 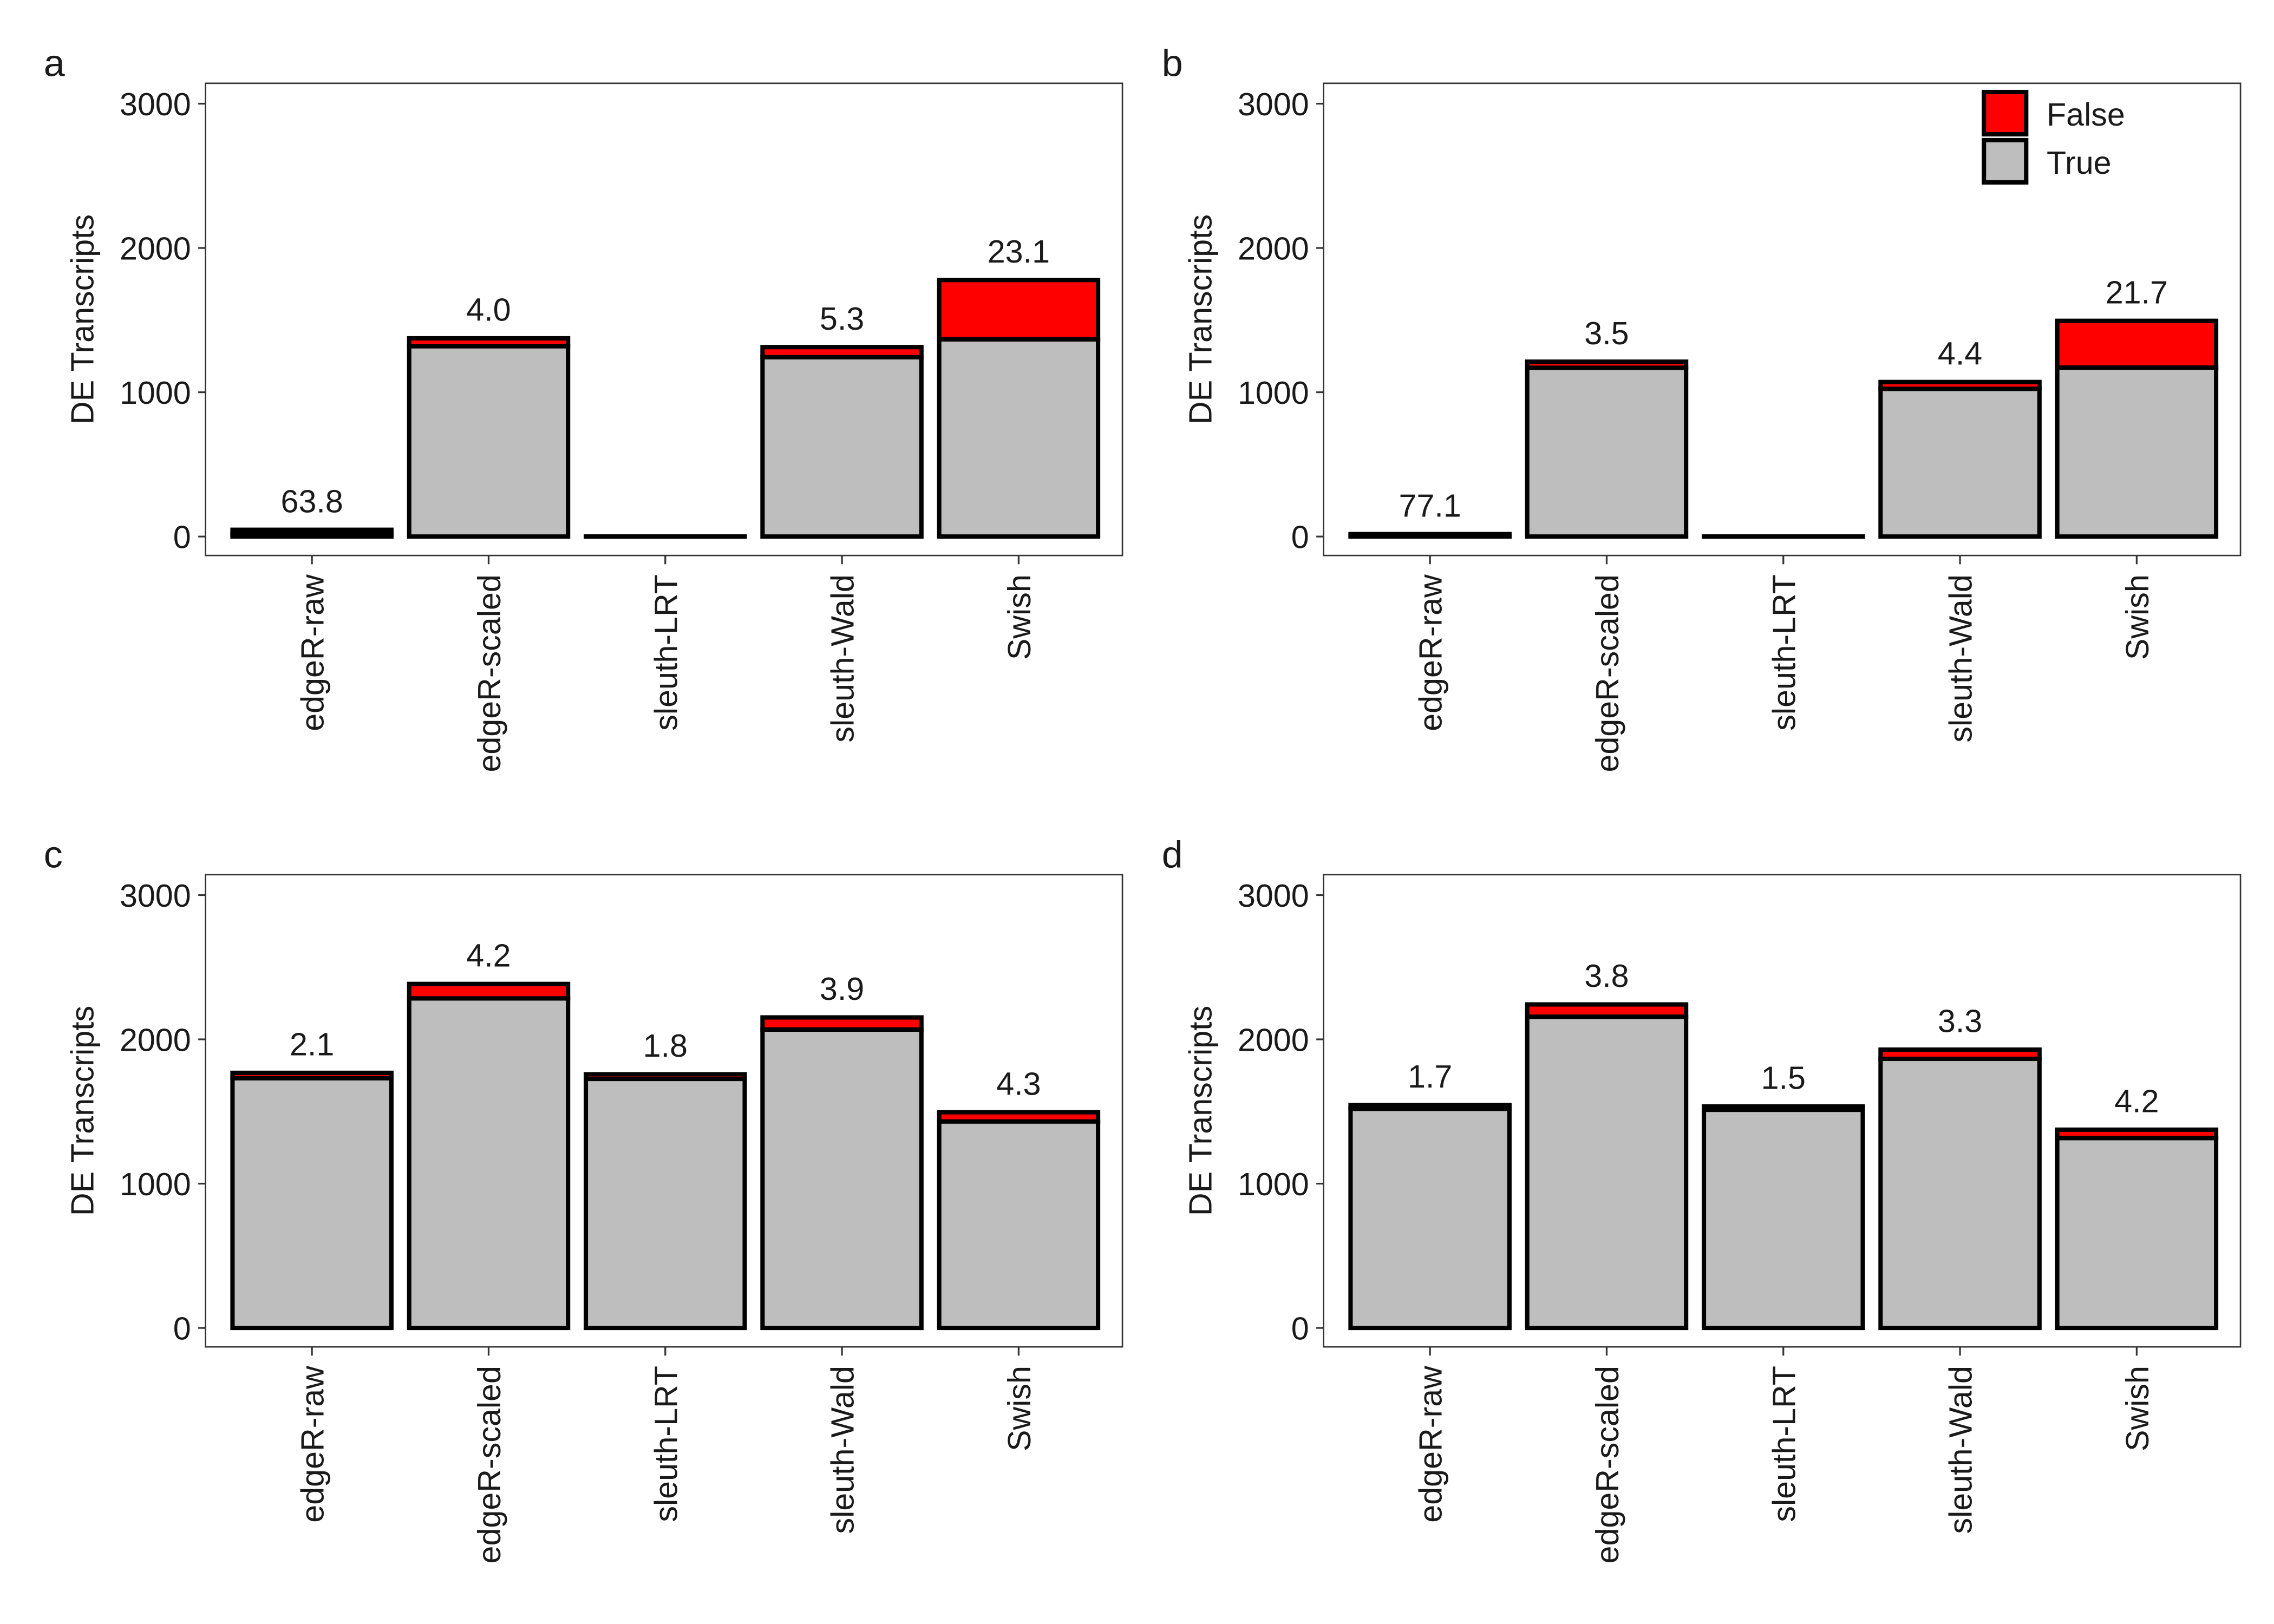 I want to click on bar-label: 5.3, so click(x=842, y=318).